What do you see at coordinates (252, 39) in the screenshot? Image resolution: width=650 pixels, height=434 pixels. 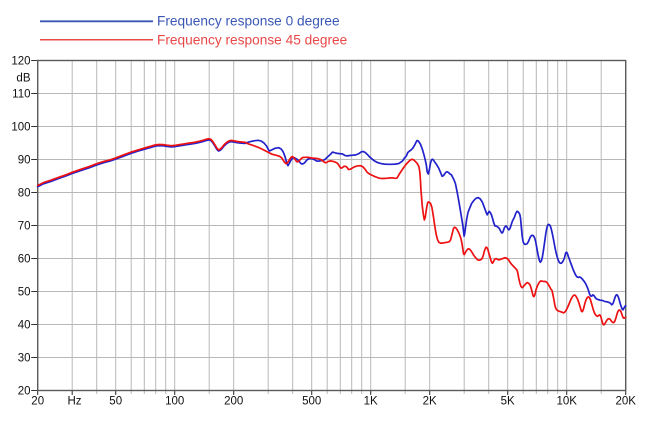 I see `svg-text: Frequency response 45 degree` at bounding box center [252, 39].